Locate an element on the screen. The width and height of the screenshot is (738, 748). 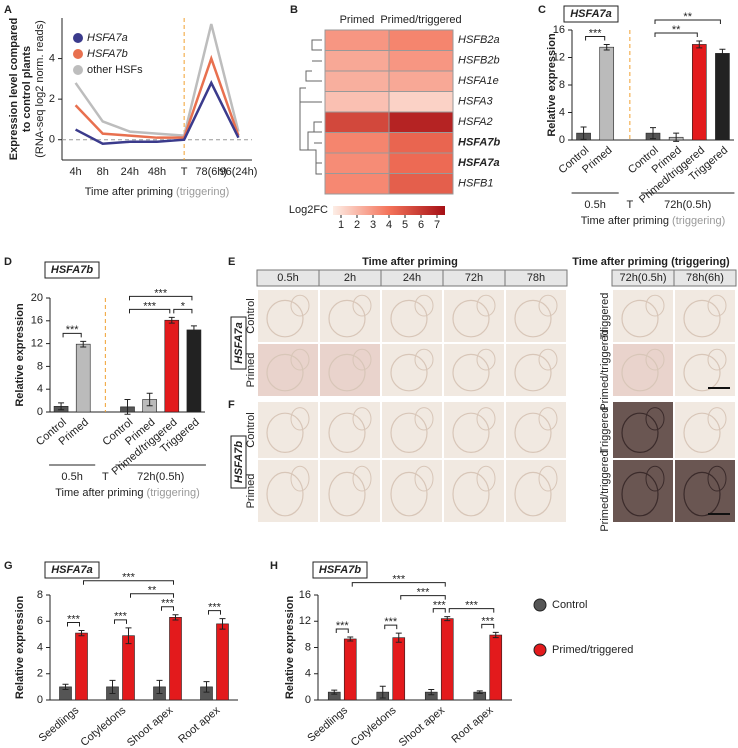
colorbar-label: Log2FC is located at coordinates (308, 210).